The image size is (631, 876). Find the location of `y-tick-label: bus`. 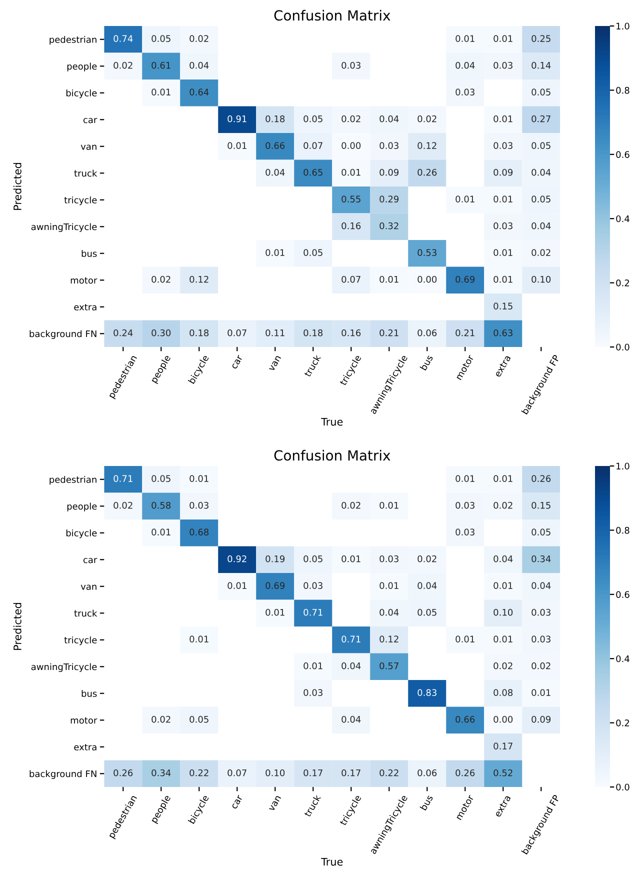

y-tick-label: bus is located at coordinates (89, 693).